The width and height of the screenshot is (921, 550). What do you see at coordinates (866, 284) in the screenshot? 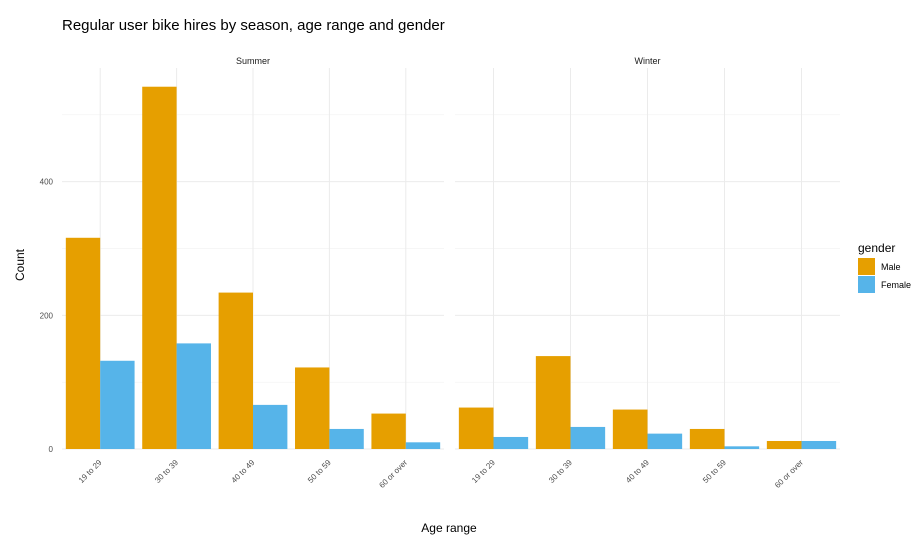
I see `legend-swatch-female` at bounding box center [866, 284].